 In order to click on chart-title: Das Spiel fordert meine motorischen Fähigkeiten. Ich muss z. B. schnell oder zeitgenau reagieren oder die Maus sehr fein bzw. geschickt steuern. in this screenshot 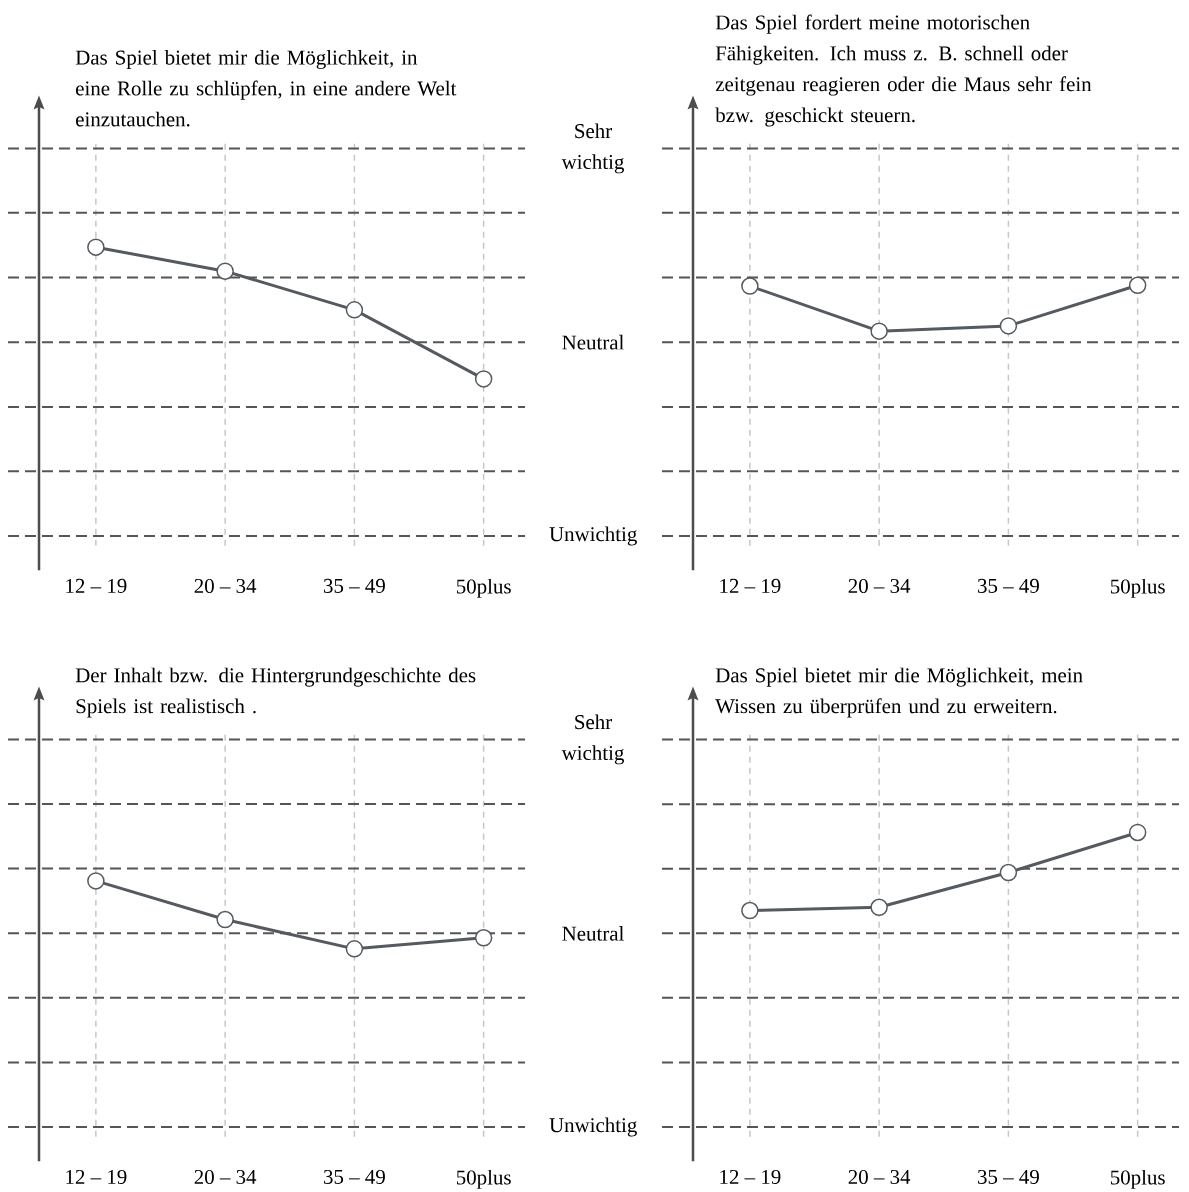, I will do `click(903, 70)`.